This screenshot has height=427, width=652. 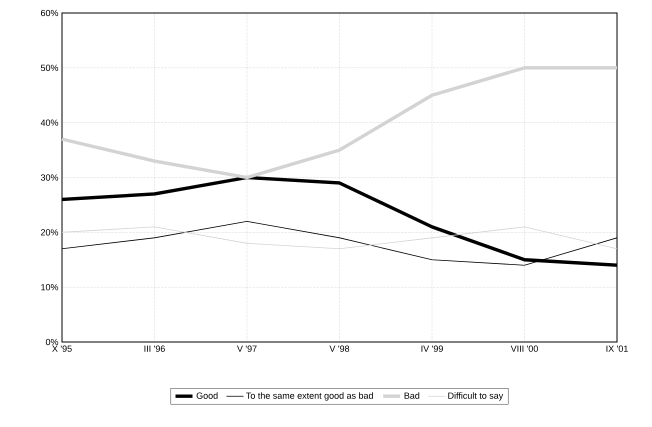 What do you see at coordinates (49, 68) in the screenshot?
I see `y-tick-label: 50%` at bounding box center [49, 68].